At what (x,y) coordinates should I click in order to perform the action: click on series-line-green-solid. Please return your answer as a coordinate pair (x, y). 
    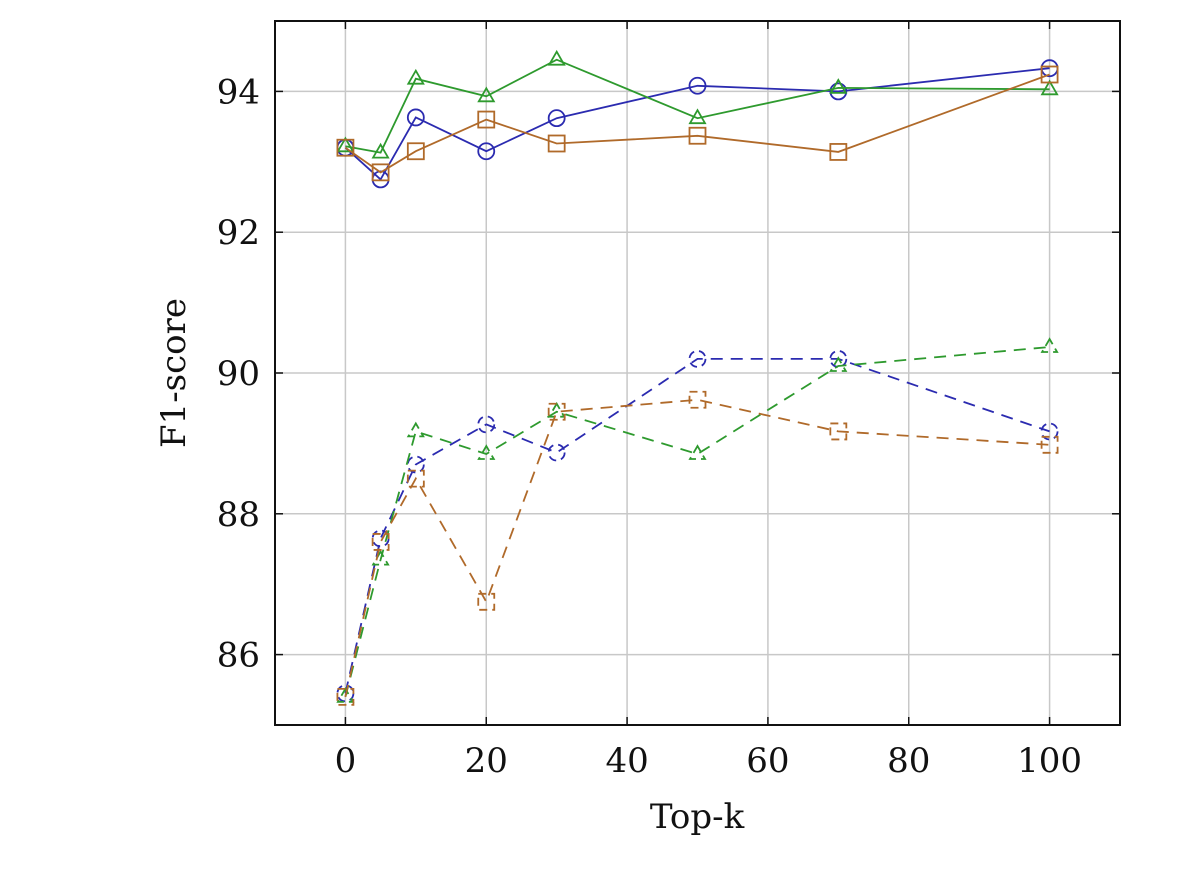
    Looking at the image, I should click on (697, 106).